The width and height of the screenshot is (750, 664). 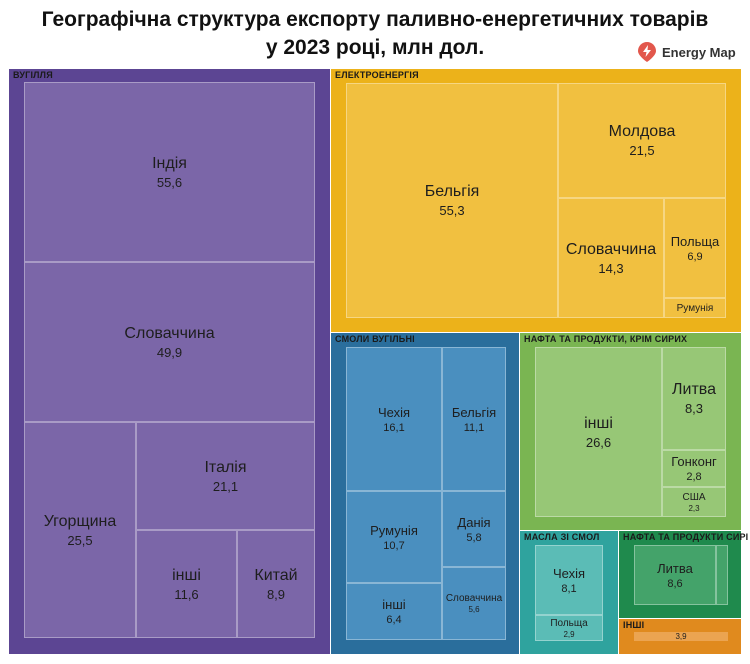 What do you see at coordinates (474, 537) in the screenshot?
I see `cell-value: 5,8` at bounding box center [474, 537].